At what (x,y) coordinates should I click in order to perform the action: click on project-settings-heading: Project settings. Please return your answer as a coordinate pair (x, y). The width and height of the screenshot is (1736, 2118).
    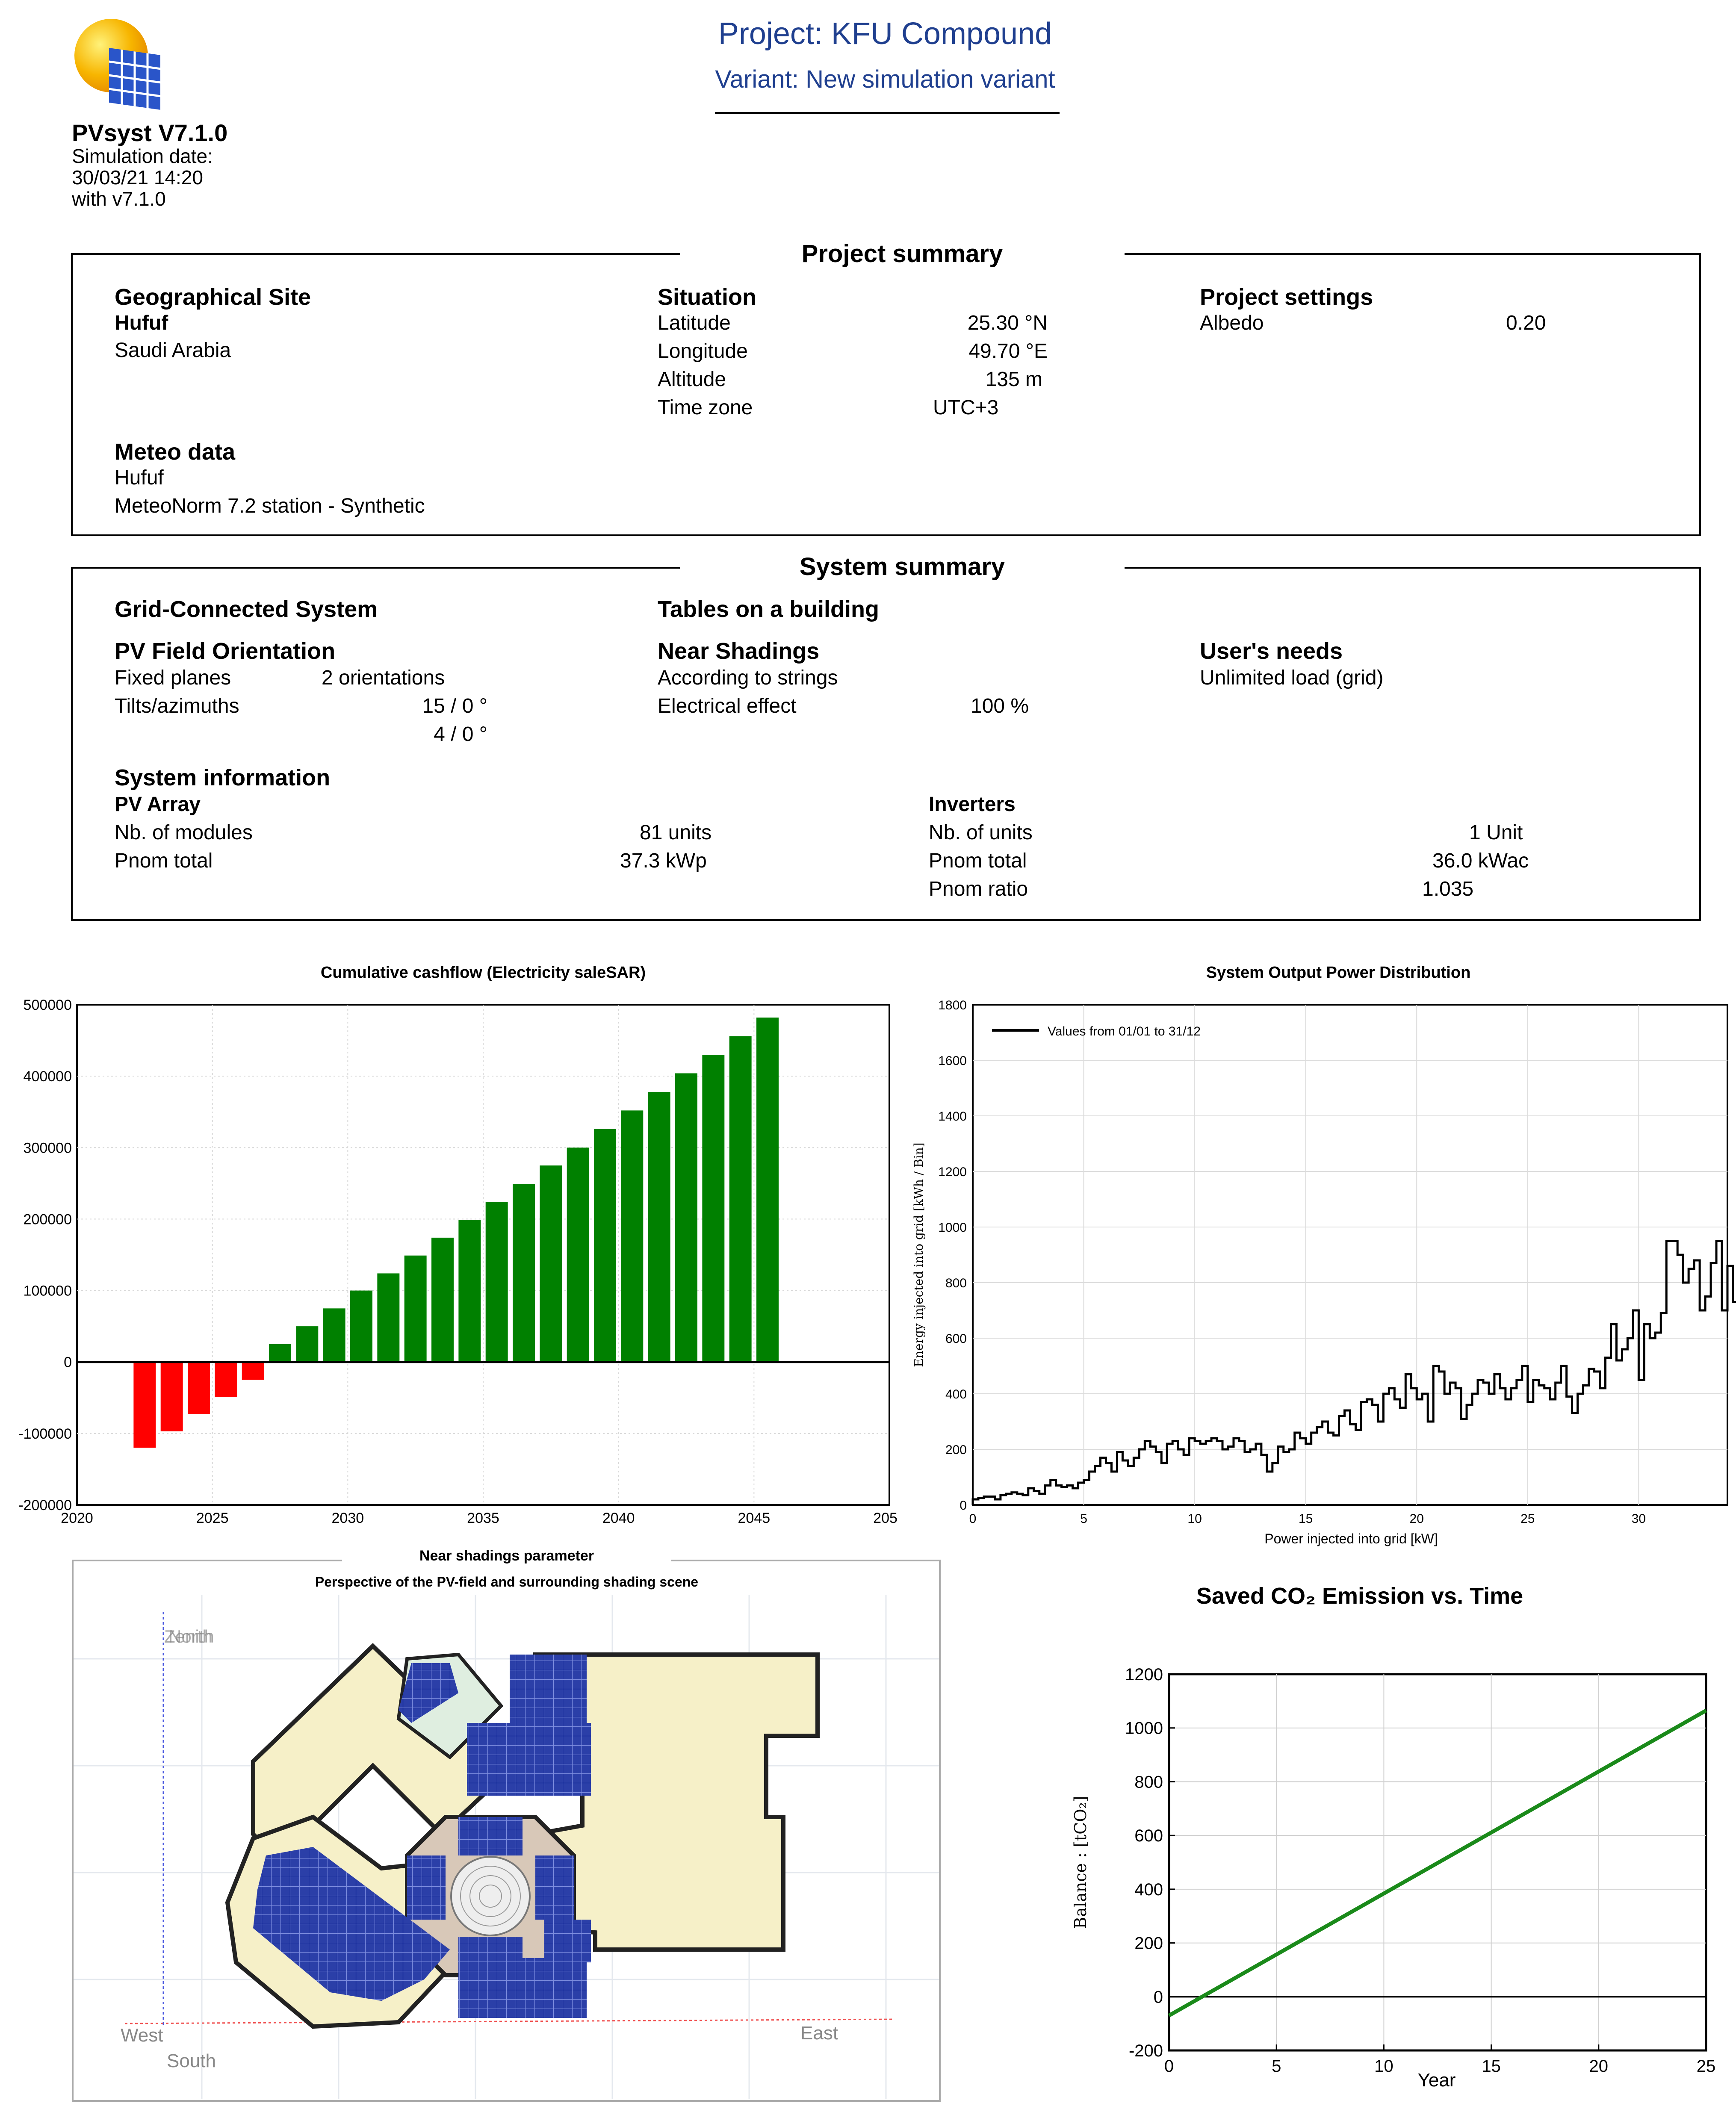
    Looking at the image, I should click on (1286, 297).